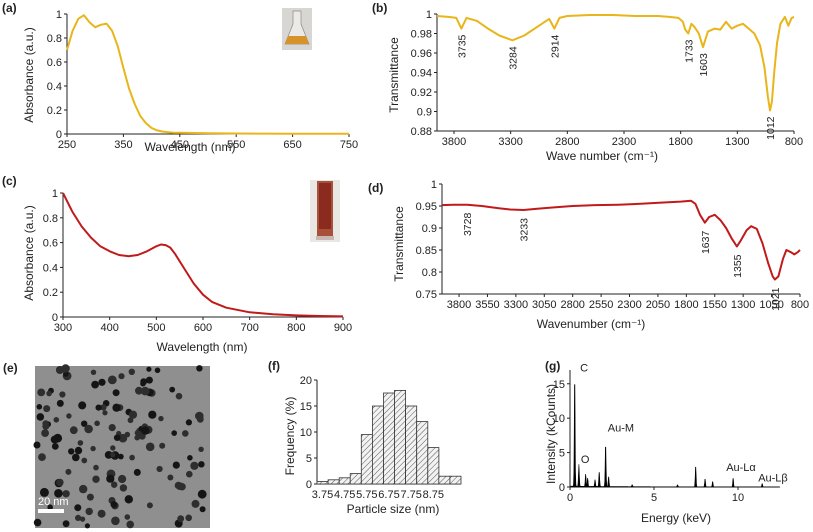 This screenshot has height=532, width=813. Describe the element at coordinates (654, 498) in the screenshot. I see `x-tick-label: 5` at that location.